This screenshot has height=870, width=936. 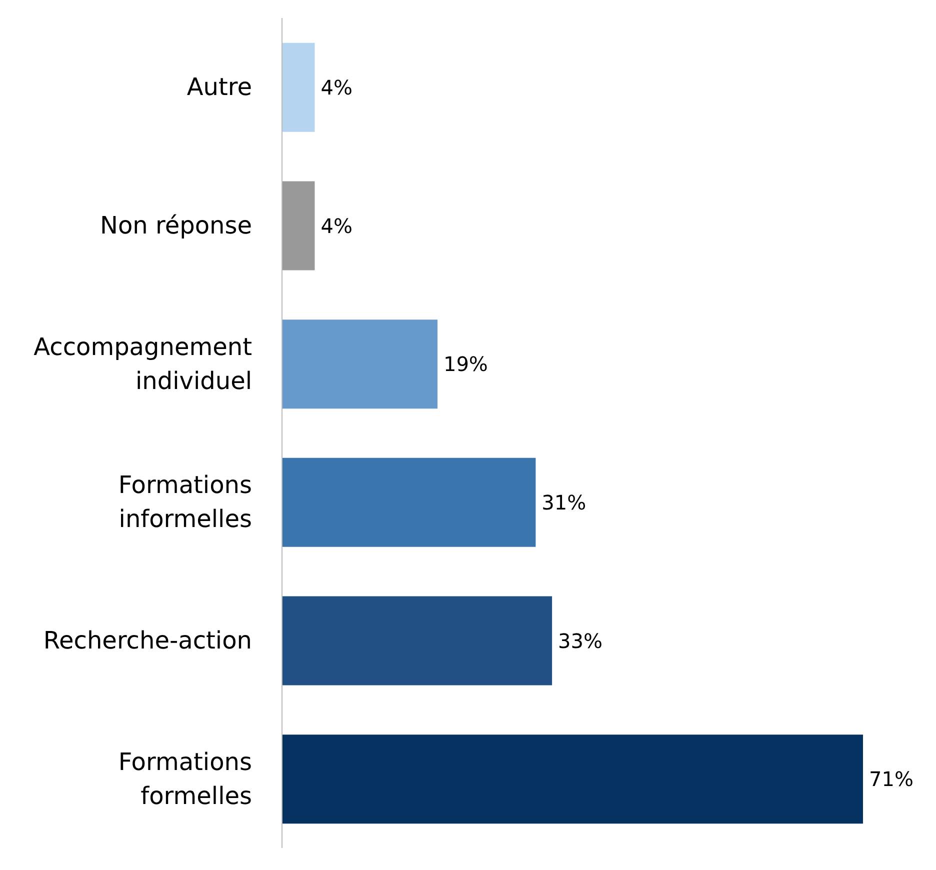 What do you see at coordinates (143, 363) in the screenshot?
I see `y-tick-label: Accompagnement individuel` at bounding box center [143, 363].